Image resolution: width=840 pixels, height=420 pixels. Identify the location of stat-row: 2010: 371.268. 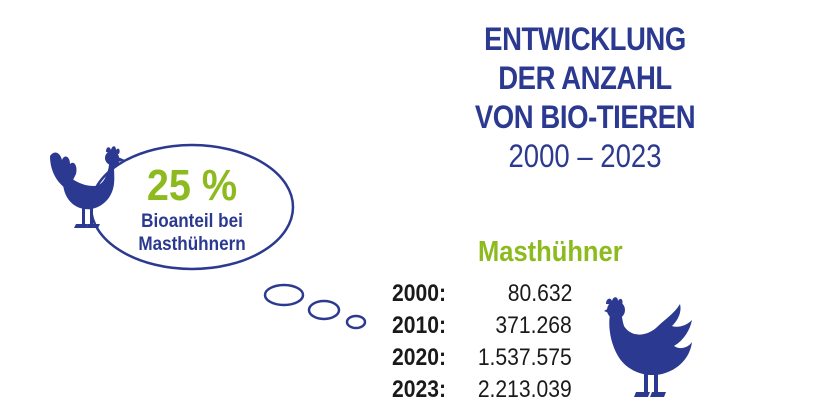
(482, 328).